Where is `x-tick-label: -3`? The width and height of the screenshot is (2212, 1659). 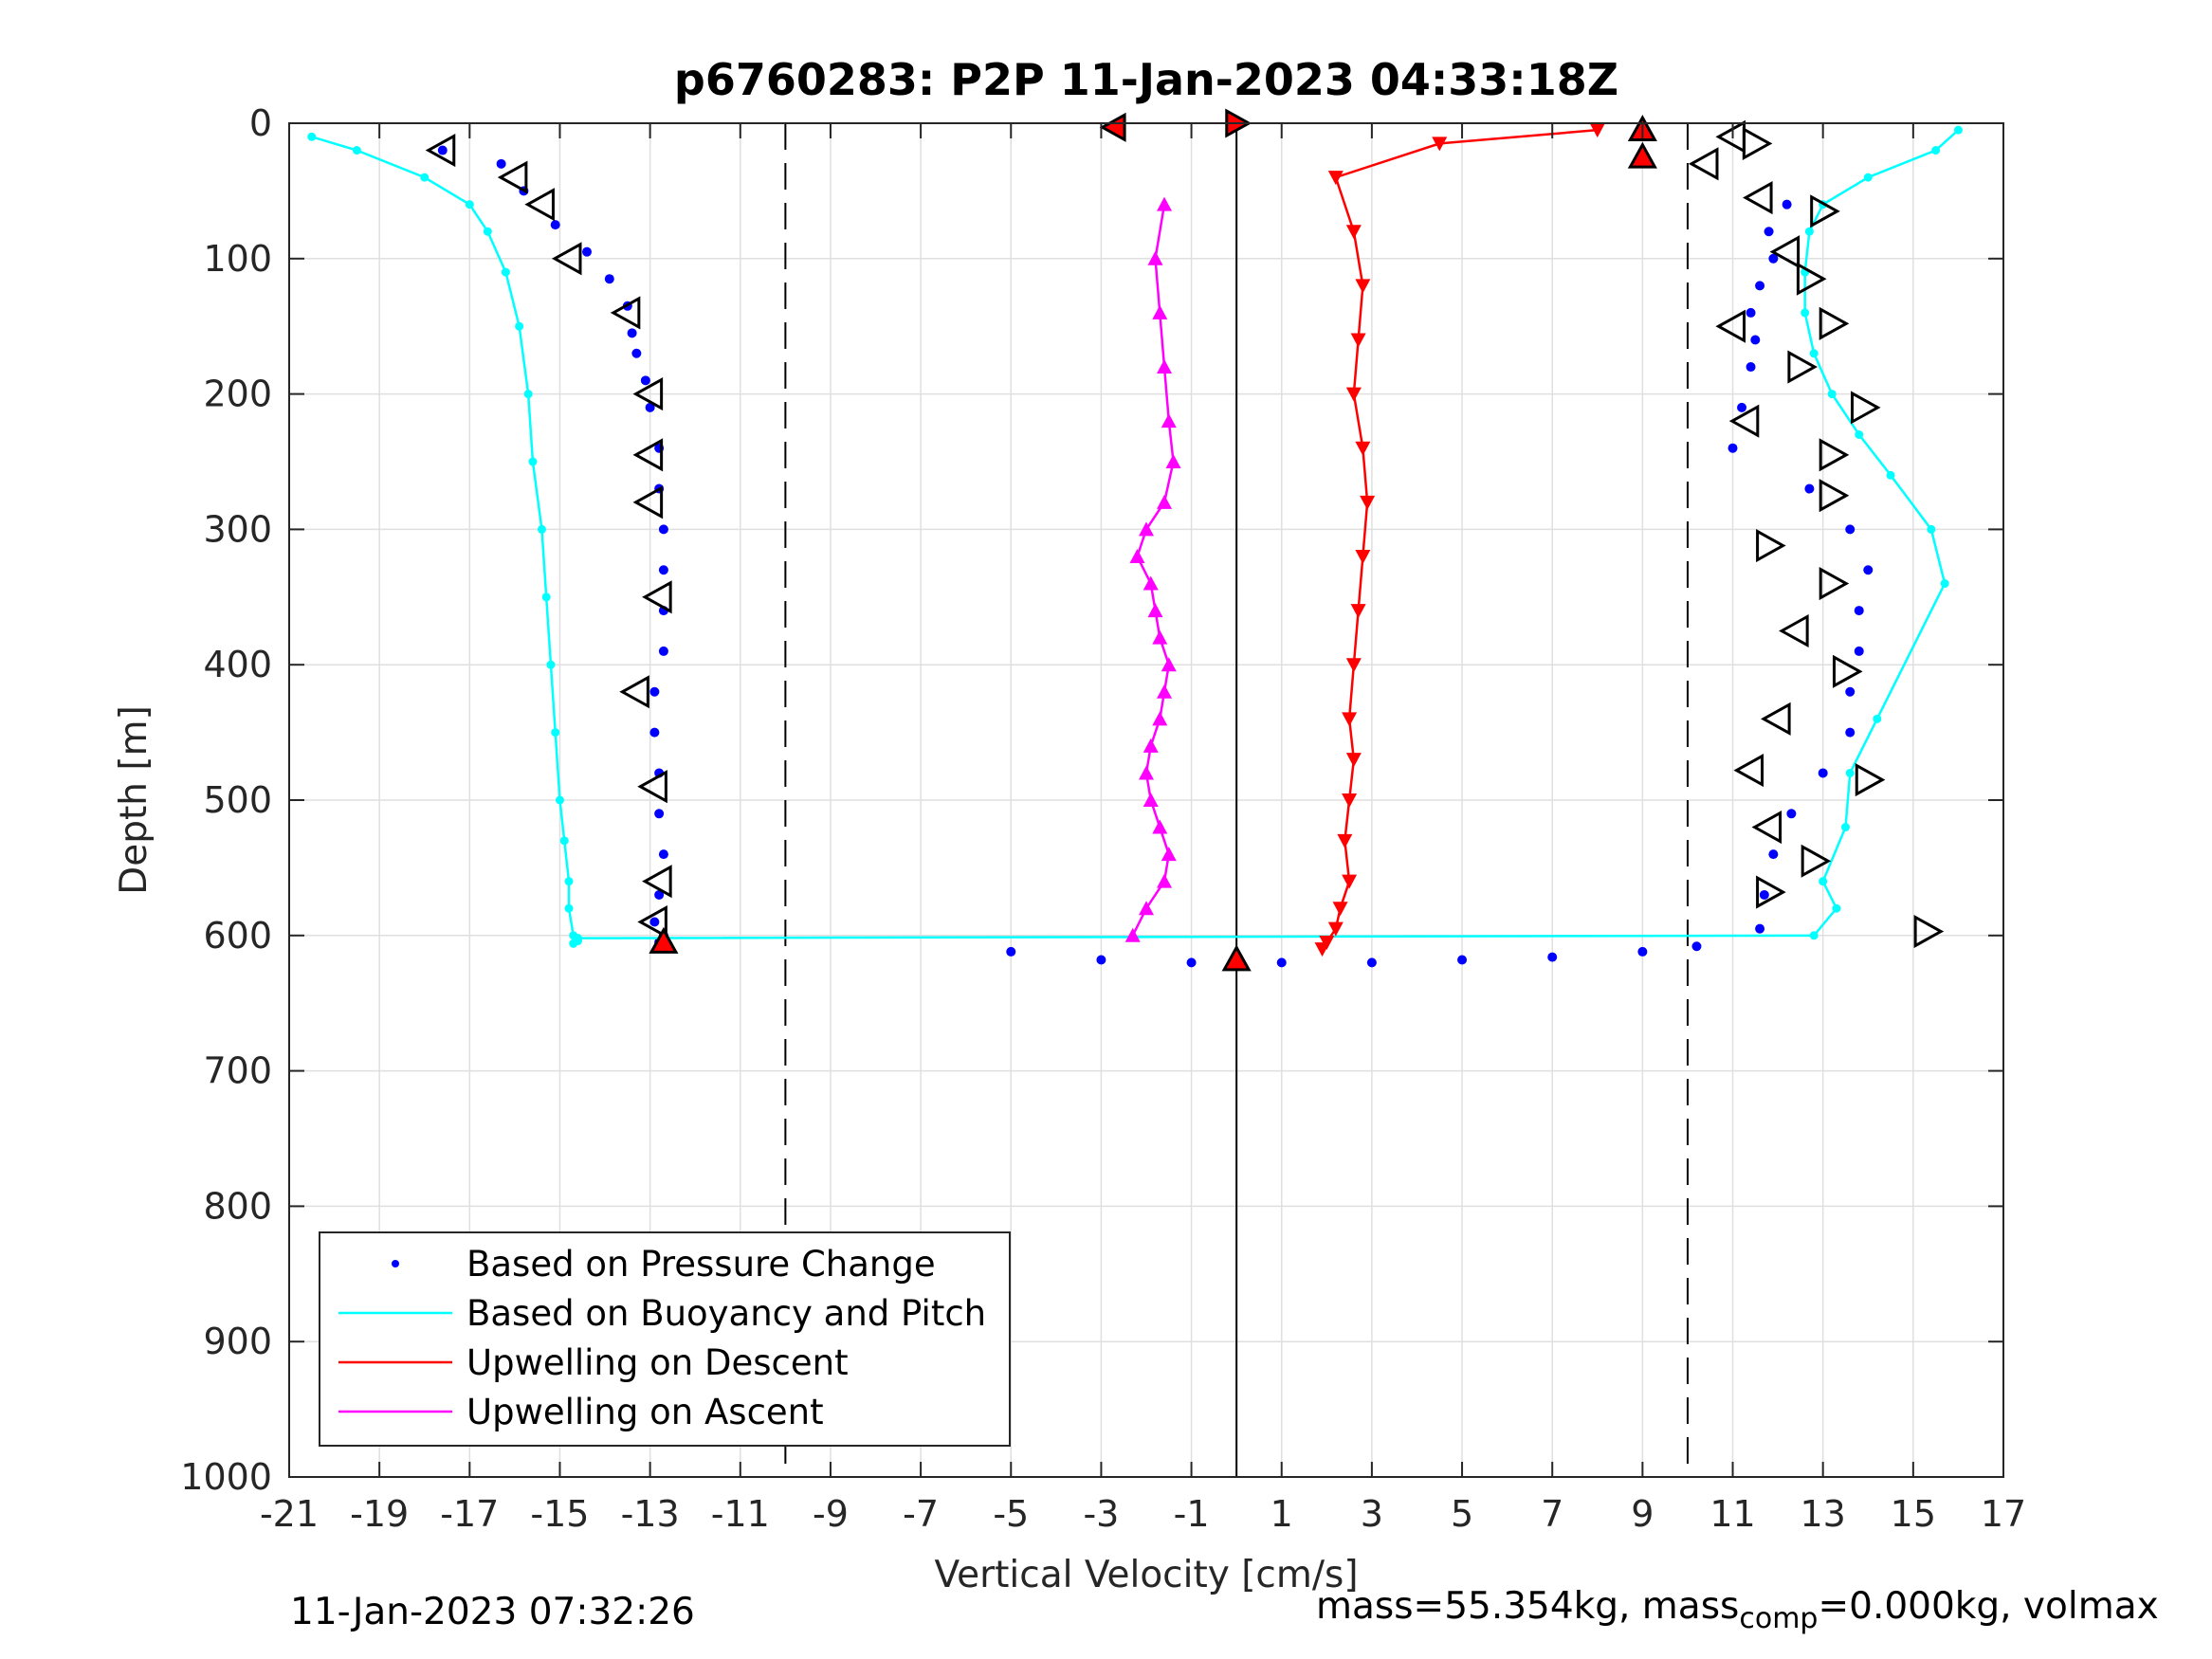
x-tick-label: -3 is located at coordinates (1101, 1514).